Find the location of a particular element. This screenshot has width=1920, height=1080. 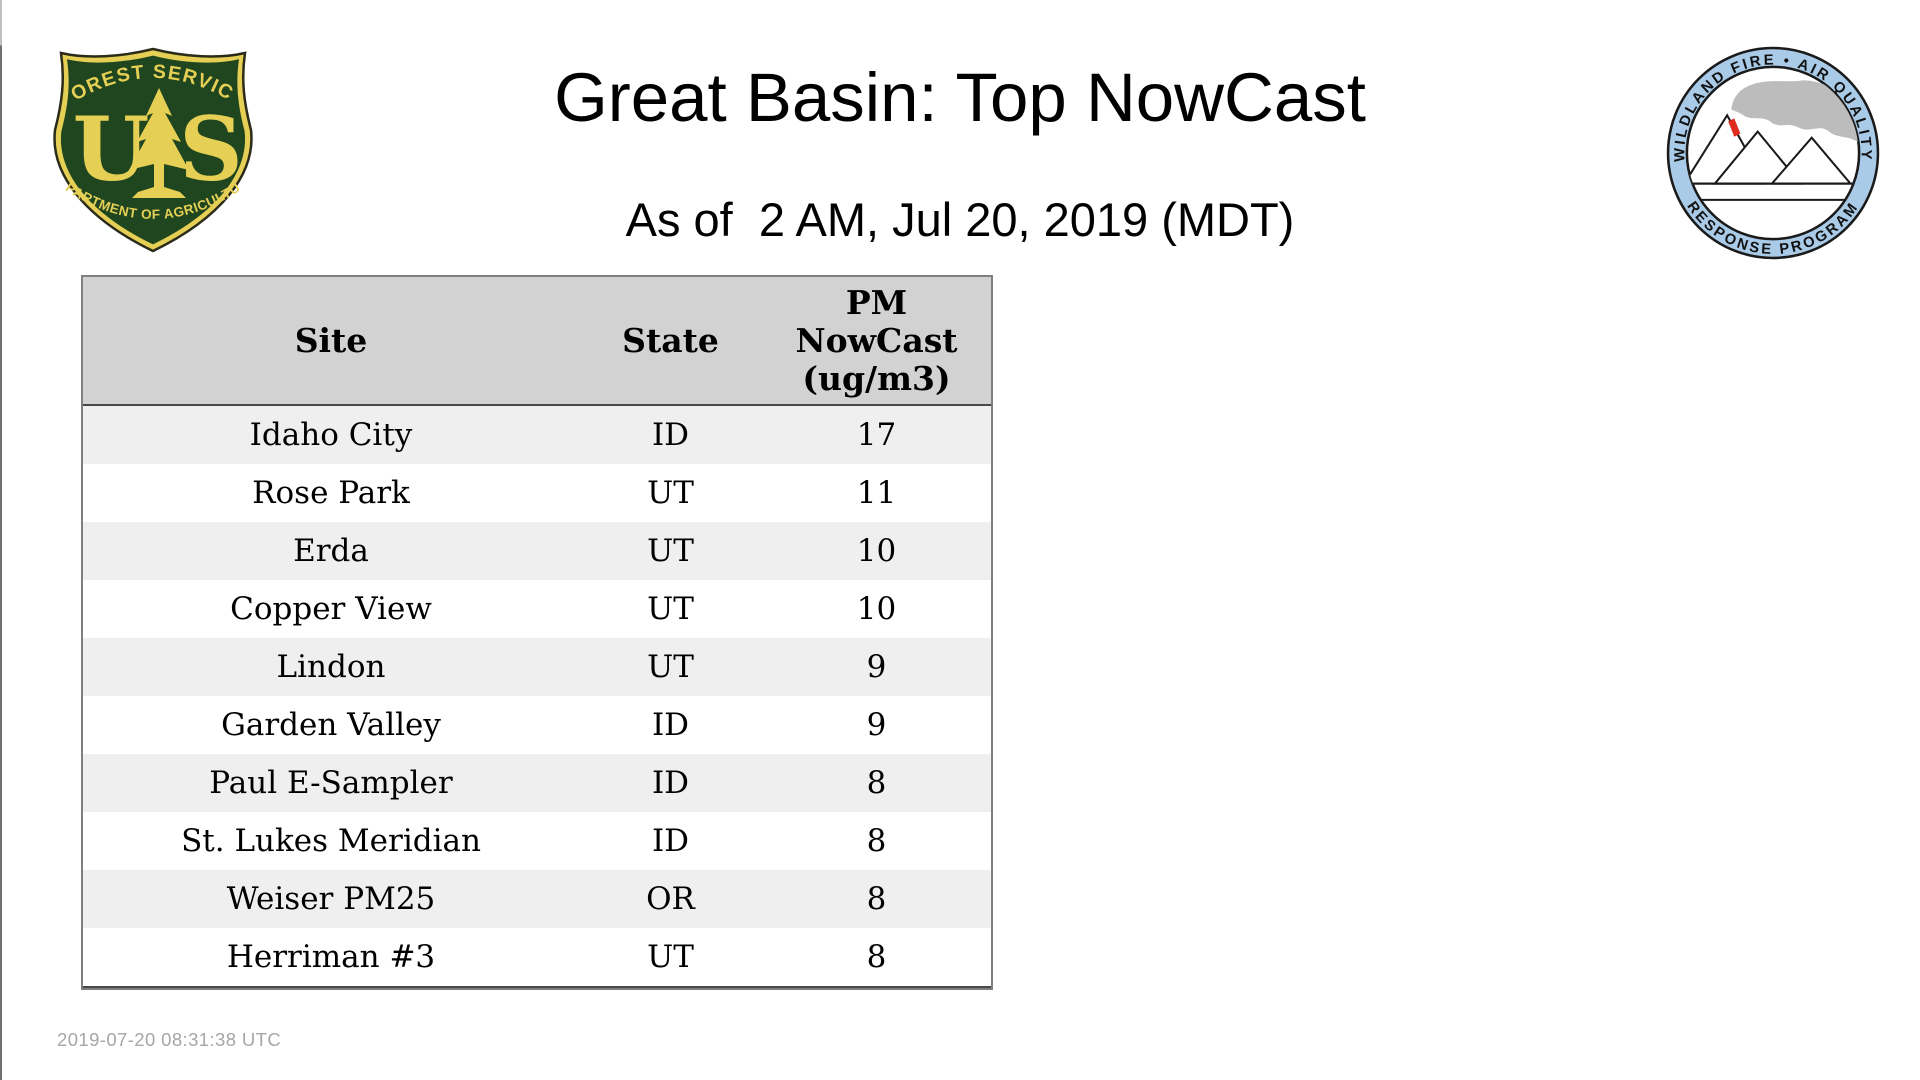

table-row: Copper View UT 10 is located at coordinates (537, 609).